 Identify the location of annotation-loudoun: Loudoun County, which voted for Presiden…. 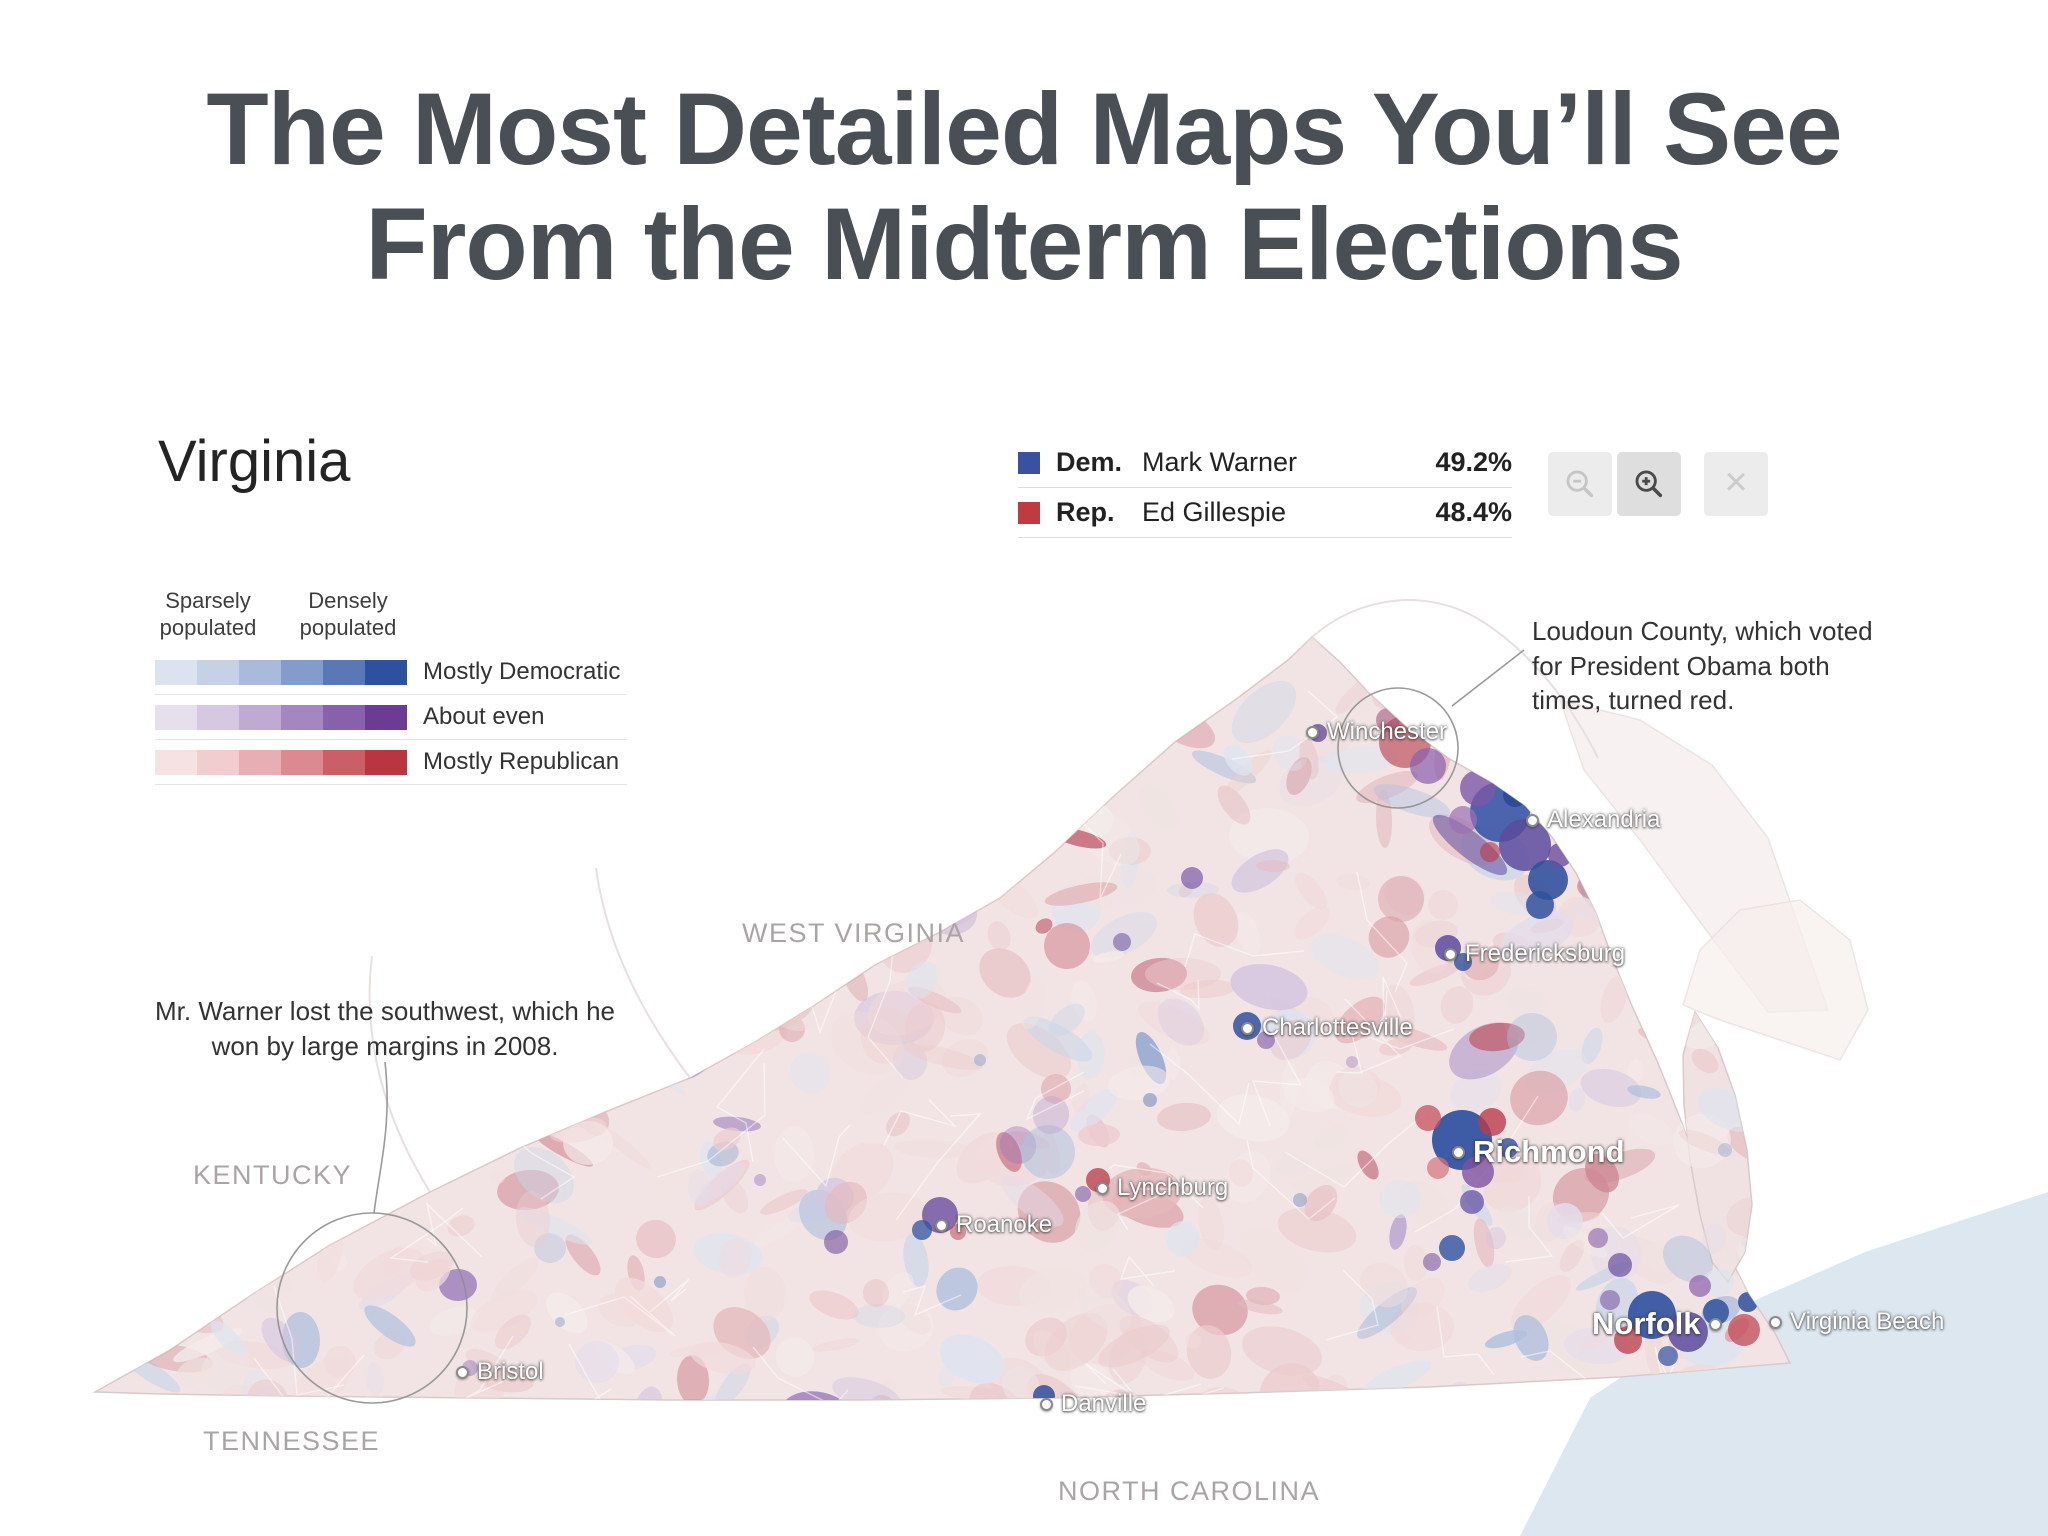
(1702, 666).